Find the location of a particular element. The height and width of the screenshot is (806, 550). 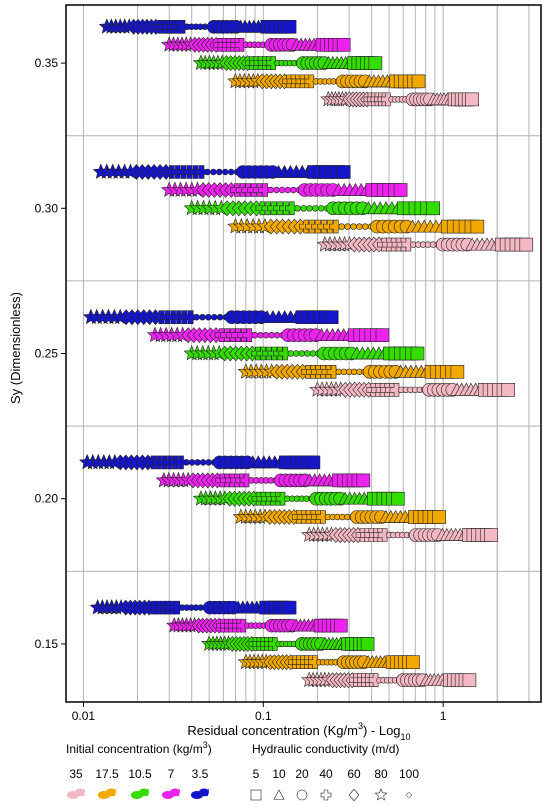

y-tick-label: 0.30 is located at coordinates (47, 208).